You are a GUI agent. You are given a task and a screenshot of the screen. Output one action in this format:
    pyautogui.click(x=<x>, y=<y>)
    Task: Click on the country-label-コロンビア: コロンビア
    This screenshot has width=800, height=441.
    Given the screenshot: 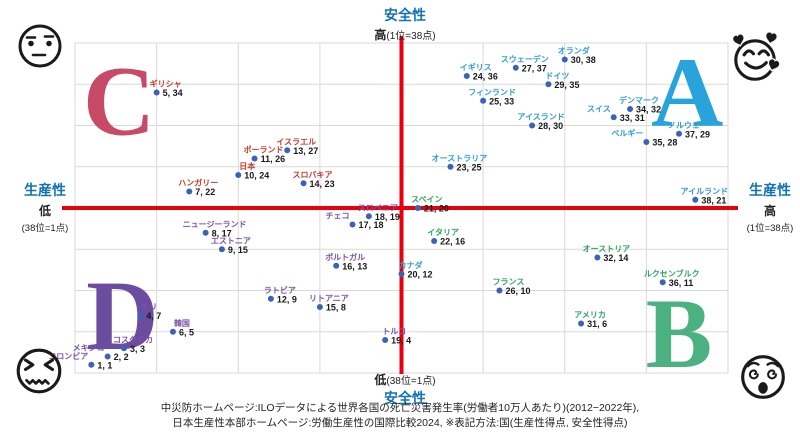 What is the action you would take?
    pyautogui.click(x=68, y=356)
    